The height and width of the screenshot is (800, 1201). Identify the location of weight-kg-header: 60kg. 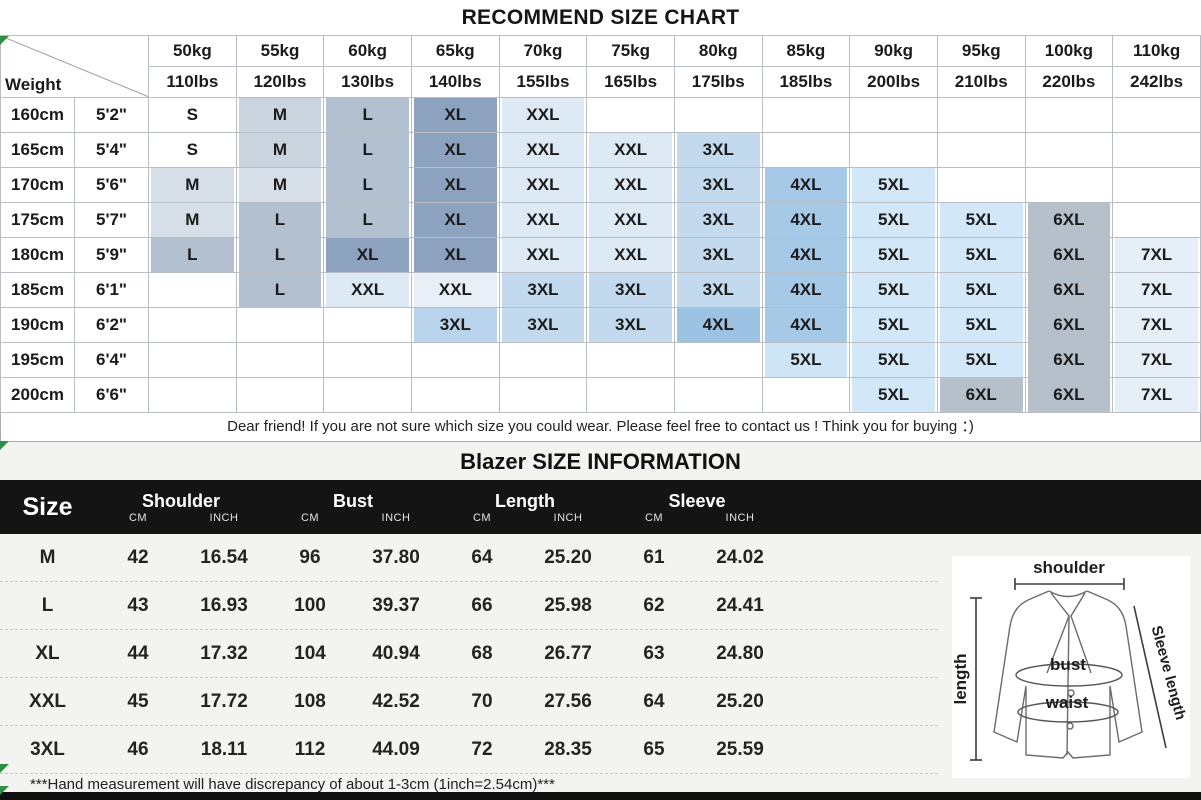
(367, 51).